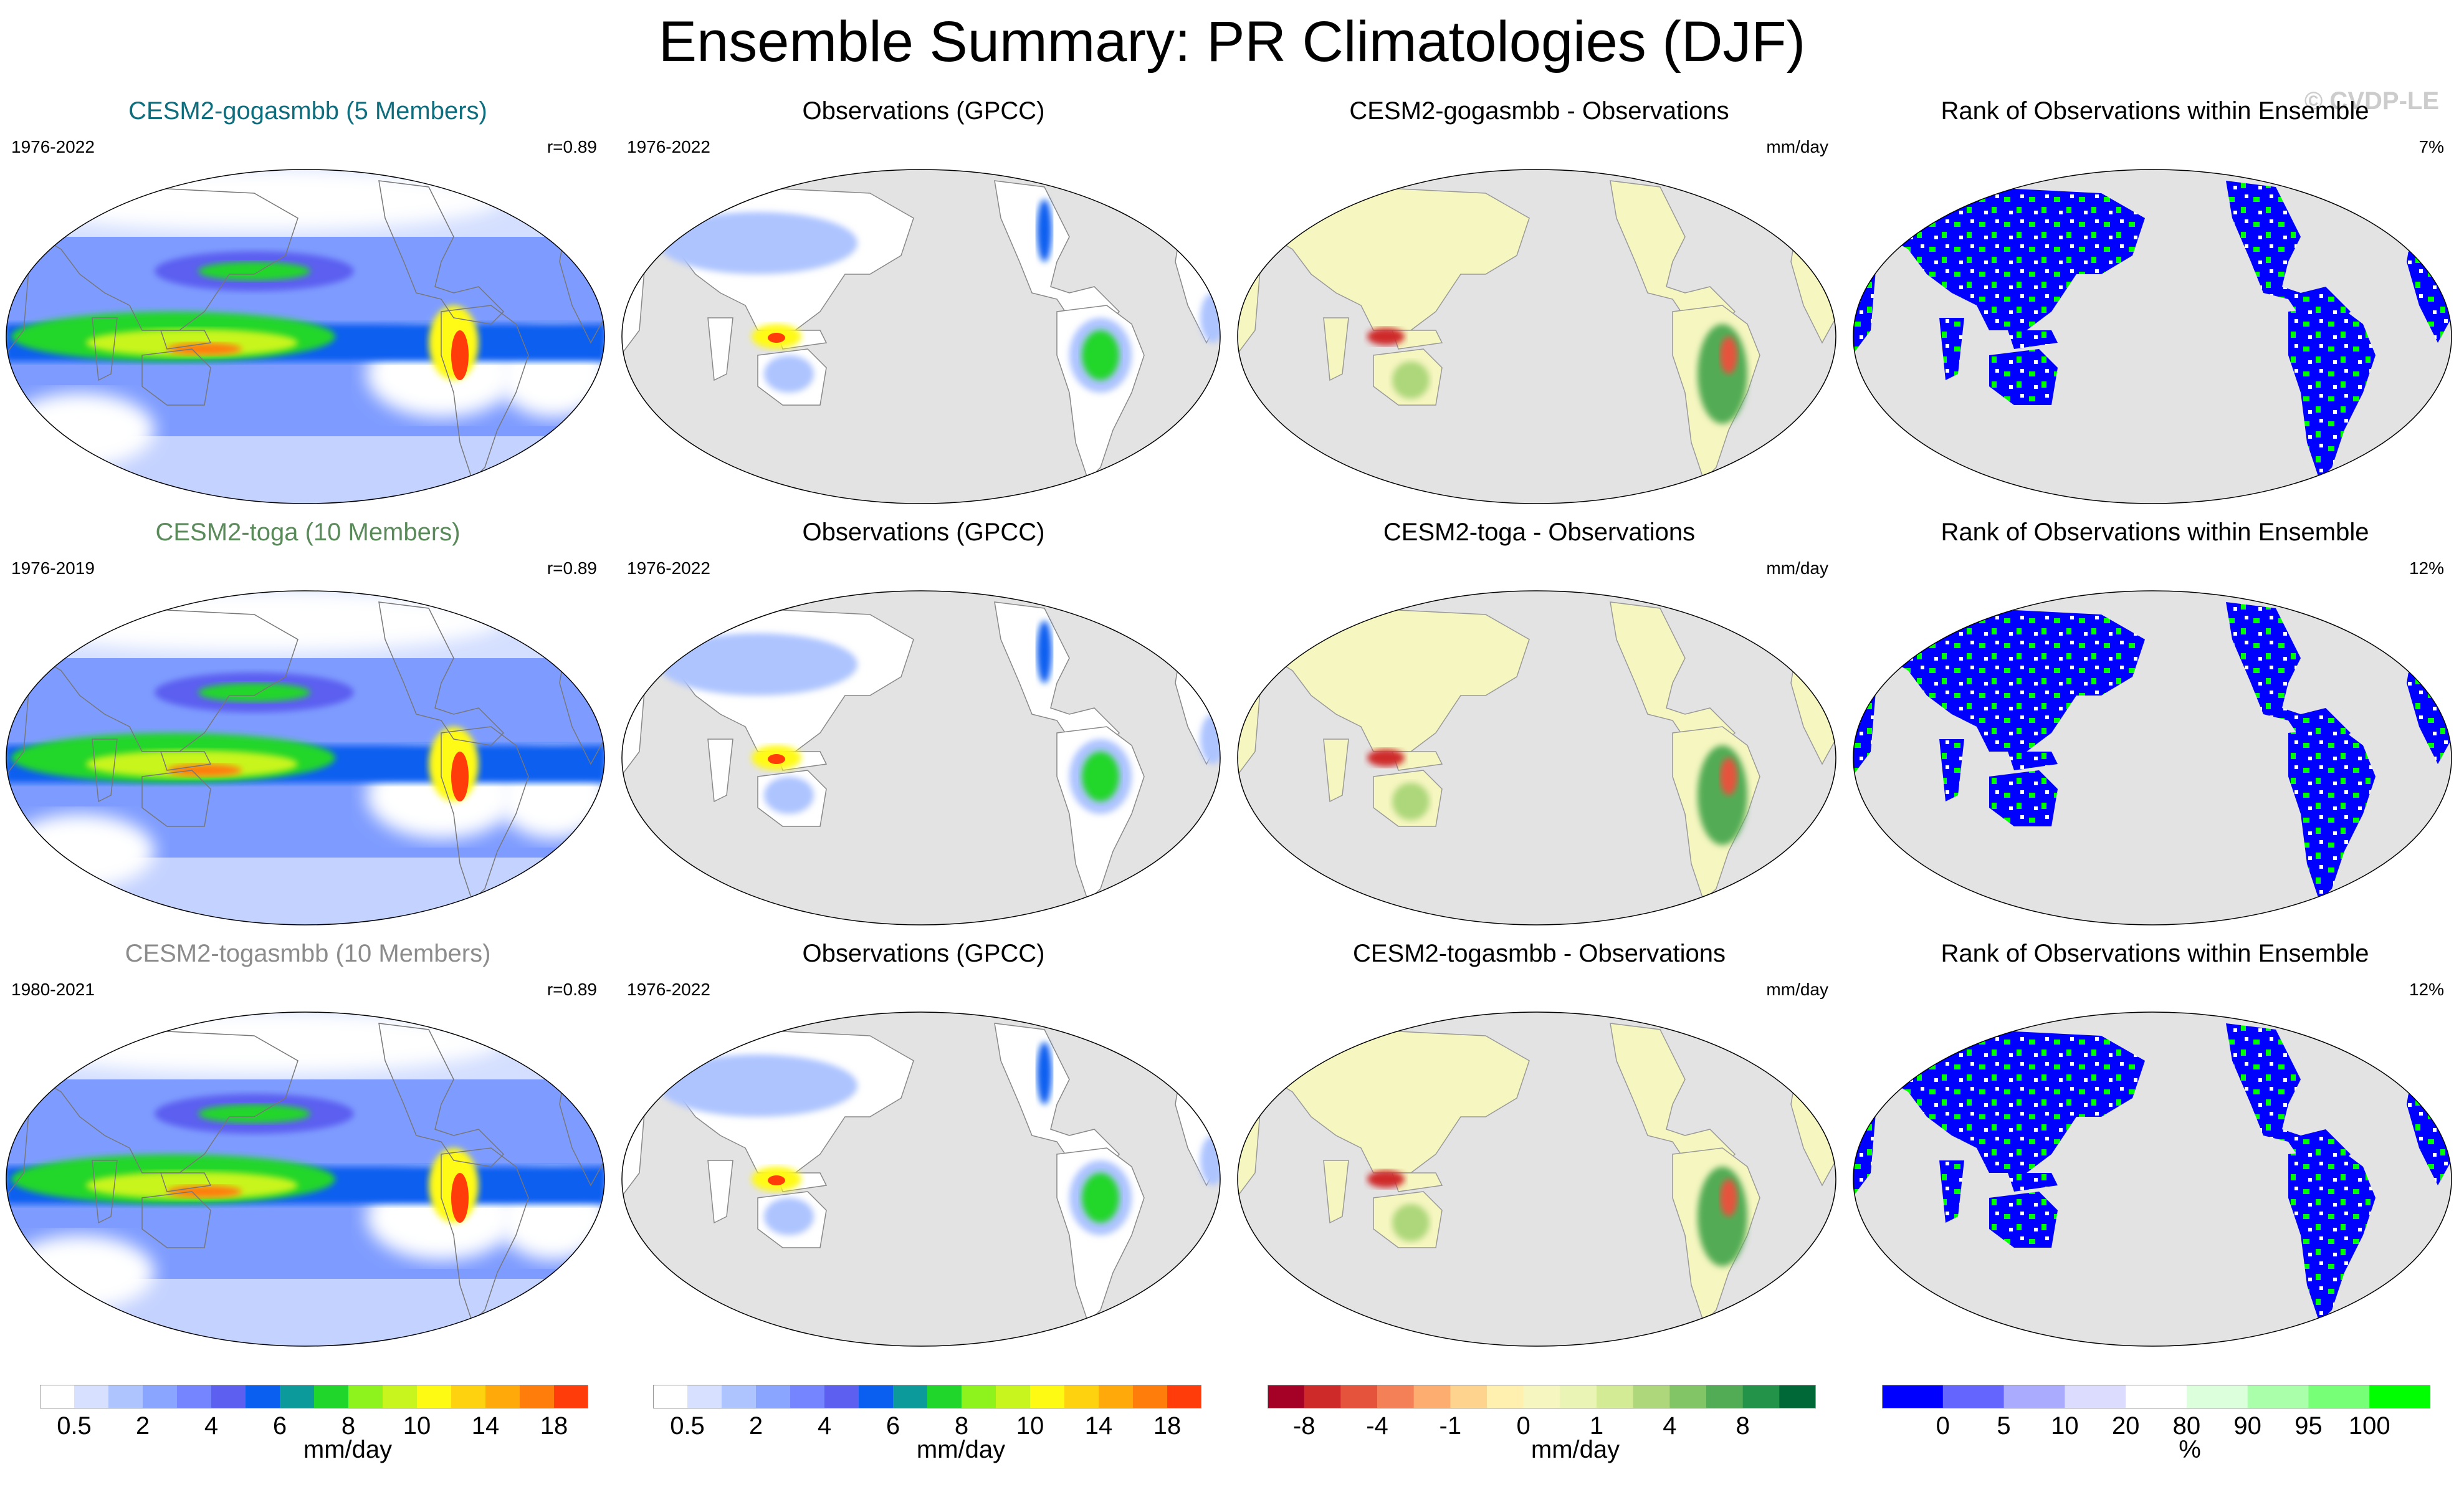 The height and width of the screenshot is (1487, 2464). Describe the element at coordinates (1539, 111) in the screenshot. I see `panel-title: CESM2-gogasmbb - Observations` at that location.